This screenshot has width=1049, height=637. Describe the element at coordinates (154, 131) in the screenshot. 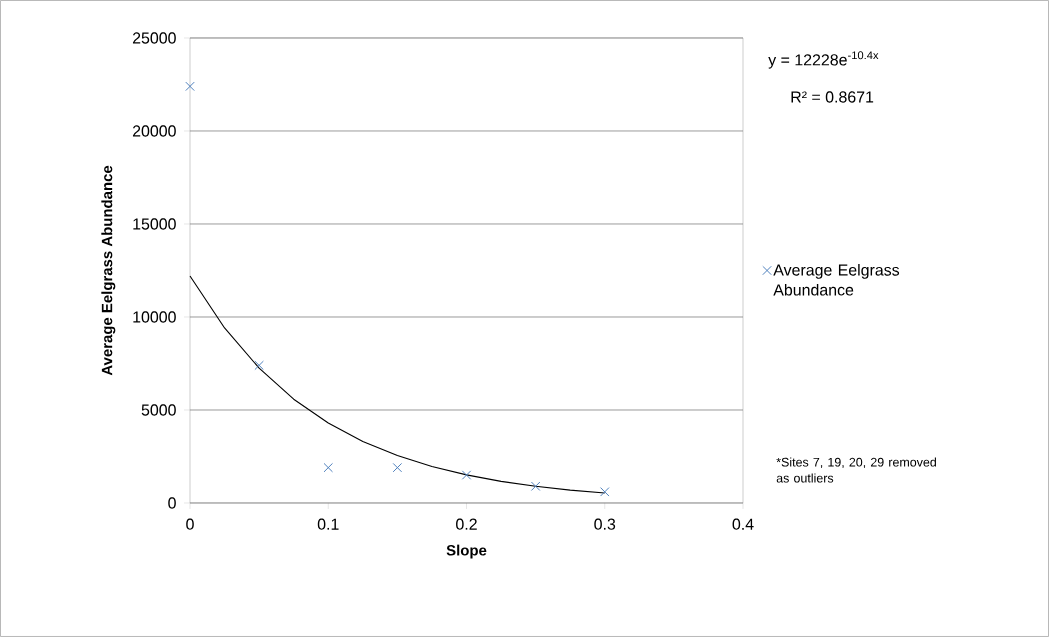

I see `y-tick-label: 20000` at that location.